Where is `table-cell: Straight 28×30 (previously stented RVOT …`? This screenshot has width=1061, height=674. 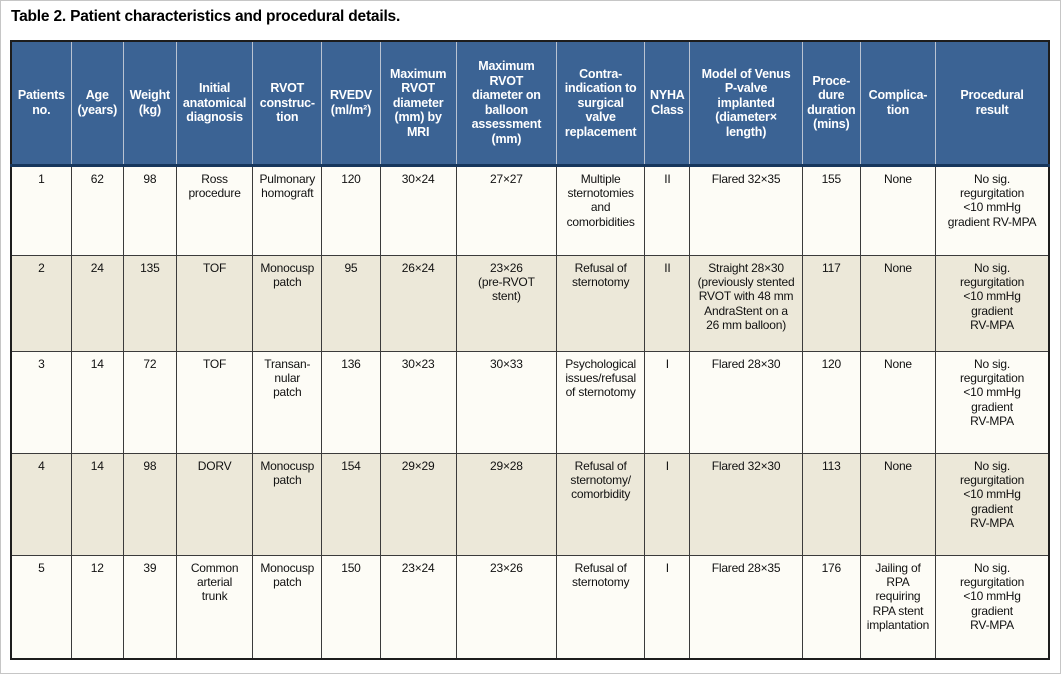
table-cell: Straight 28×30 (previously stented RVOT … is located at coordinates (746, 303).